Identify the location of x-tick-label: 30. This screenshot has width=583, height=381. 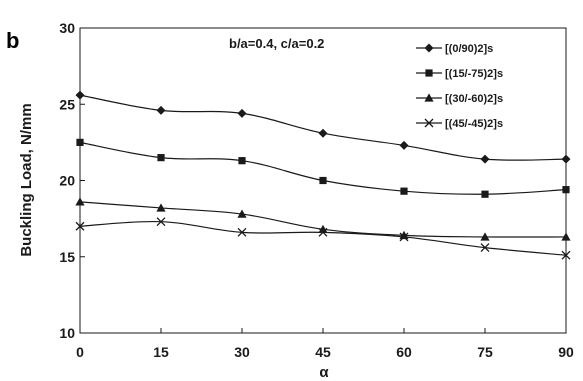
(242, 352).